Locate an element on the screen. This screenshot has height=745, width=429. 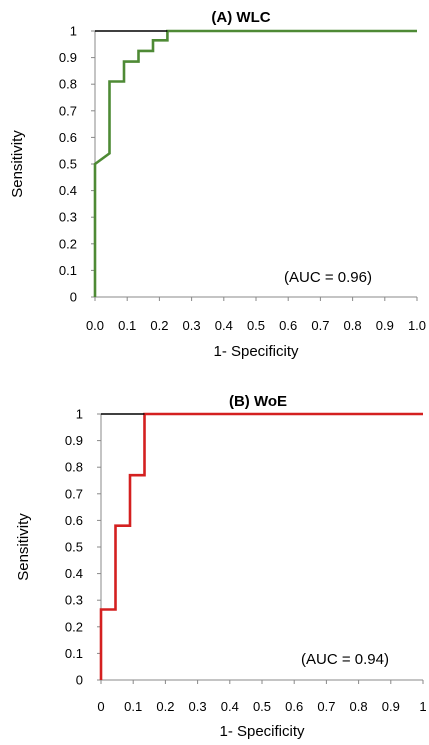
x-tick-label: 1 is located at coordinates (422, 706).